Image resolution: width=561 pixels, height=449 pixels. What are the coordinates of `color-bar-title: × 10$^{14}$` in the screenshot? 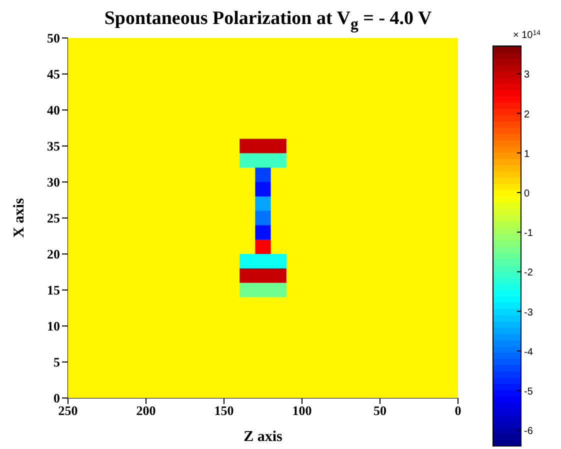 It's located at (527, 35).